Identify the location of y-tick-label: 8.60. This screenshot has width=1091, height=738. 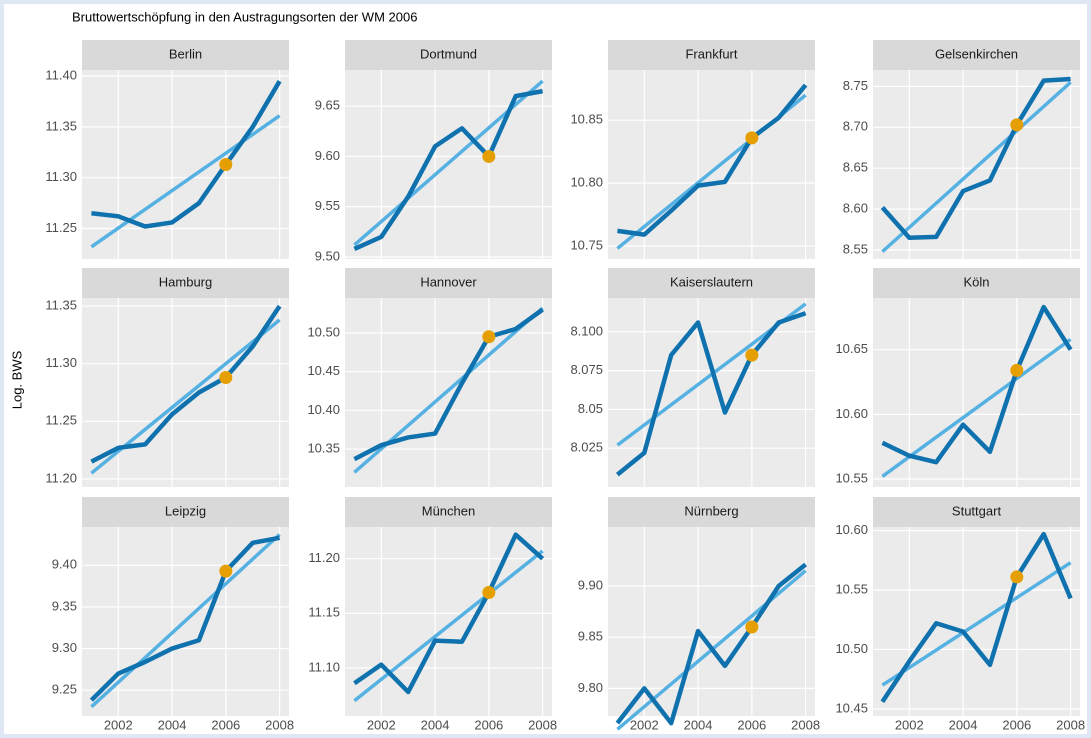
(855, 208).